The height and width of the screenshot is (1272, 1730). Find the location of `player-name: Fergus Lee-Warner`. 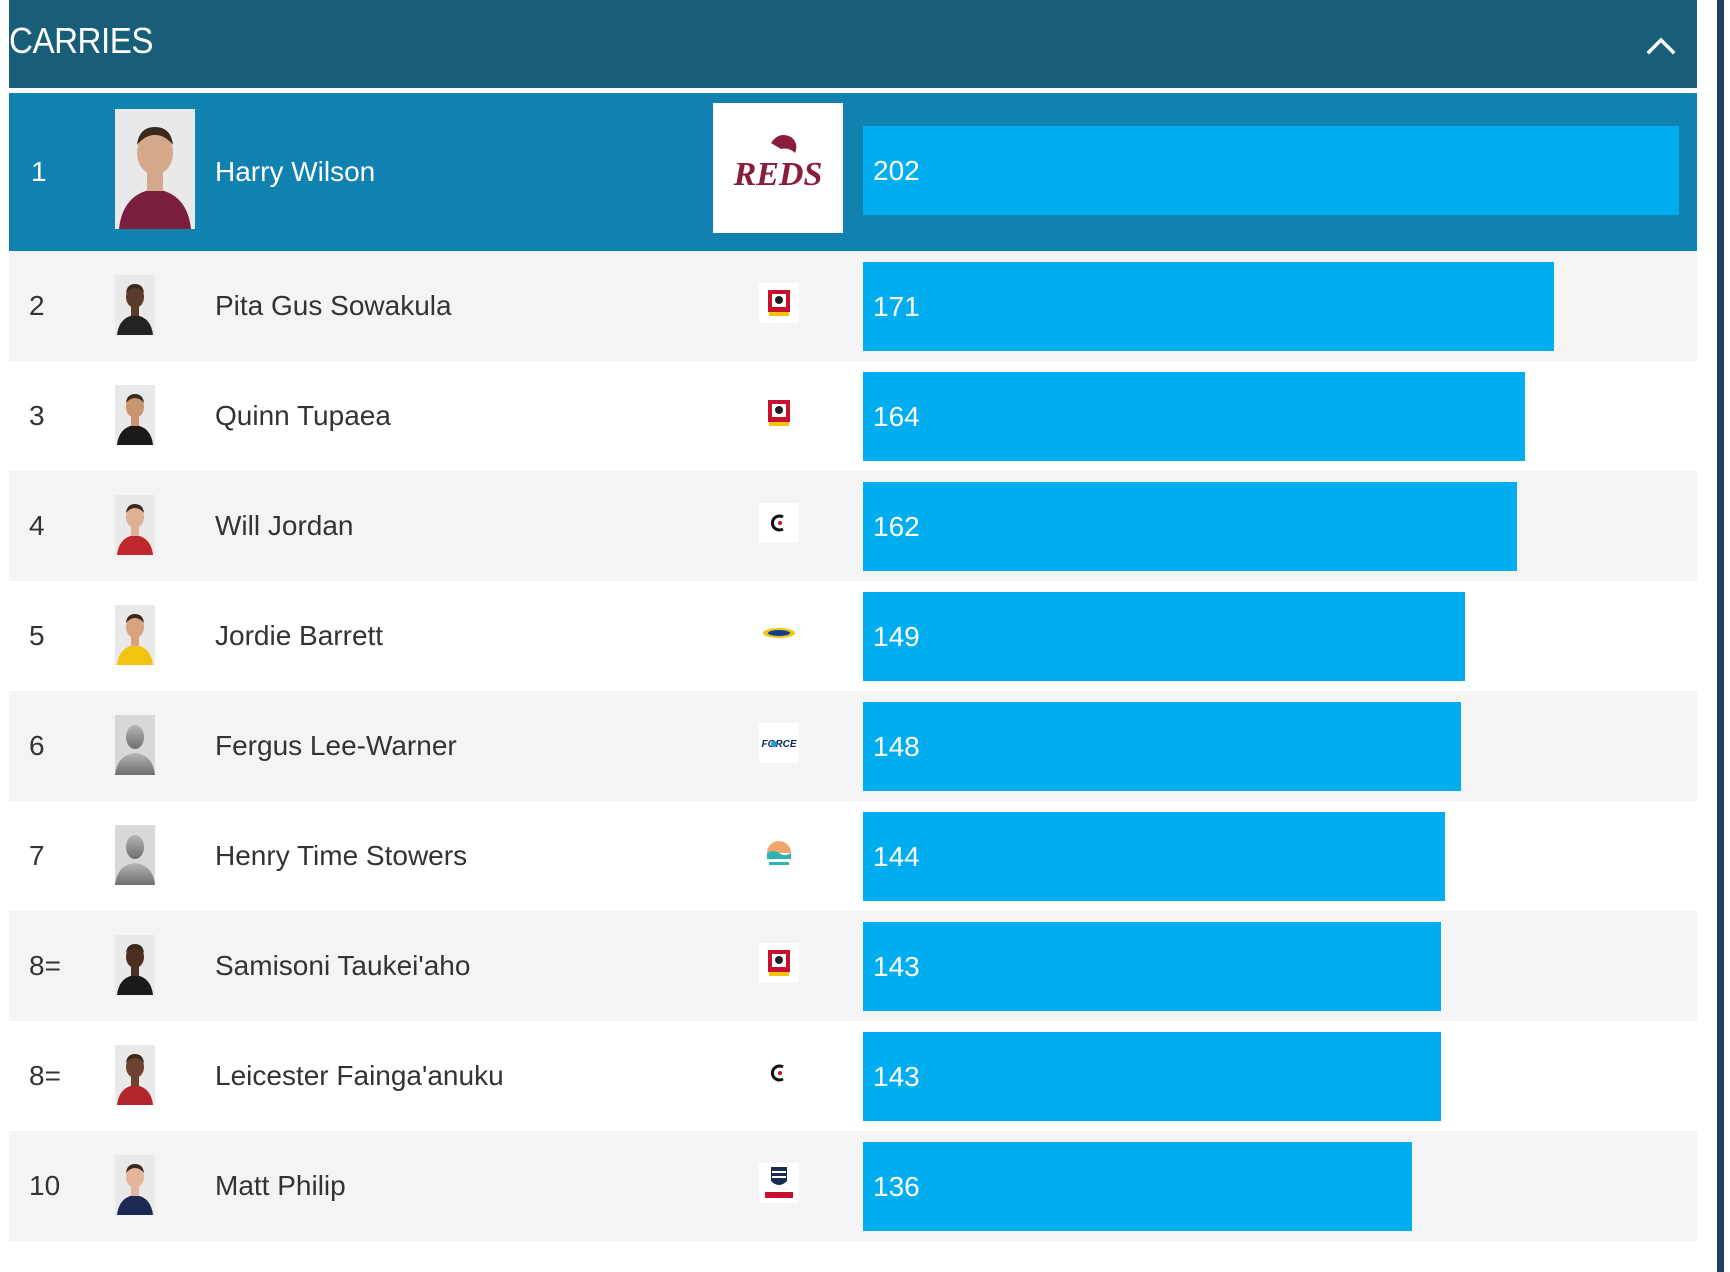

player-name: Fergus Lee-Warner is located at coordinates (336, 745).